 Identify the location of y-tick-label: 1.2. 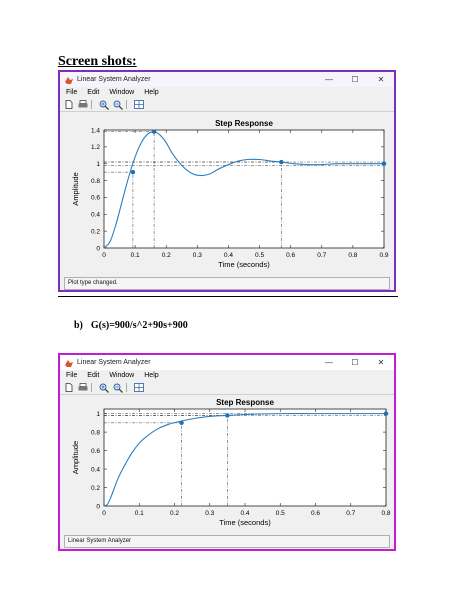
(95, 147).